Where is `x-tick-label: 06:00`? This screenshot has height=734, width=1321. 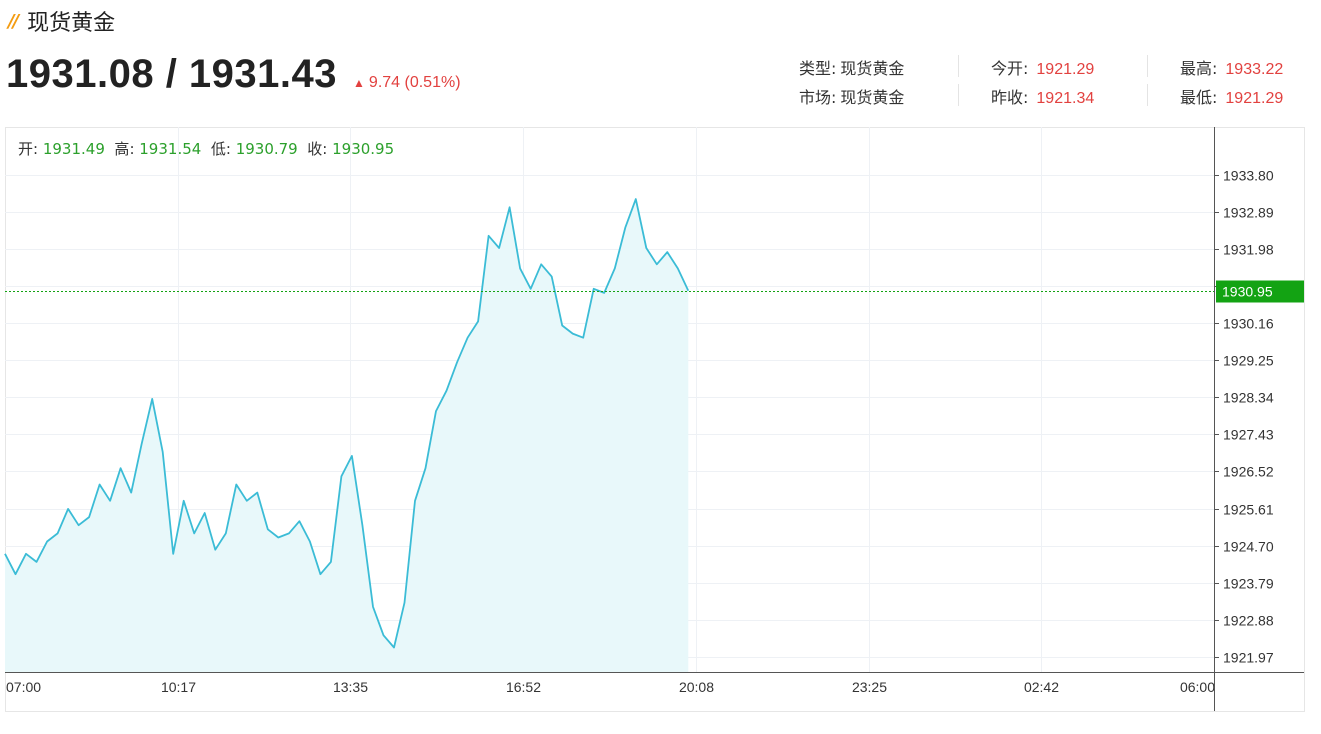
x-tick-label: 06:00 is located at coordinates (1197, 687).